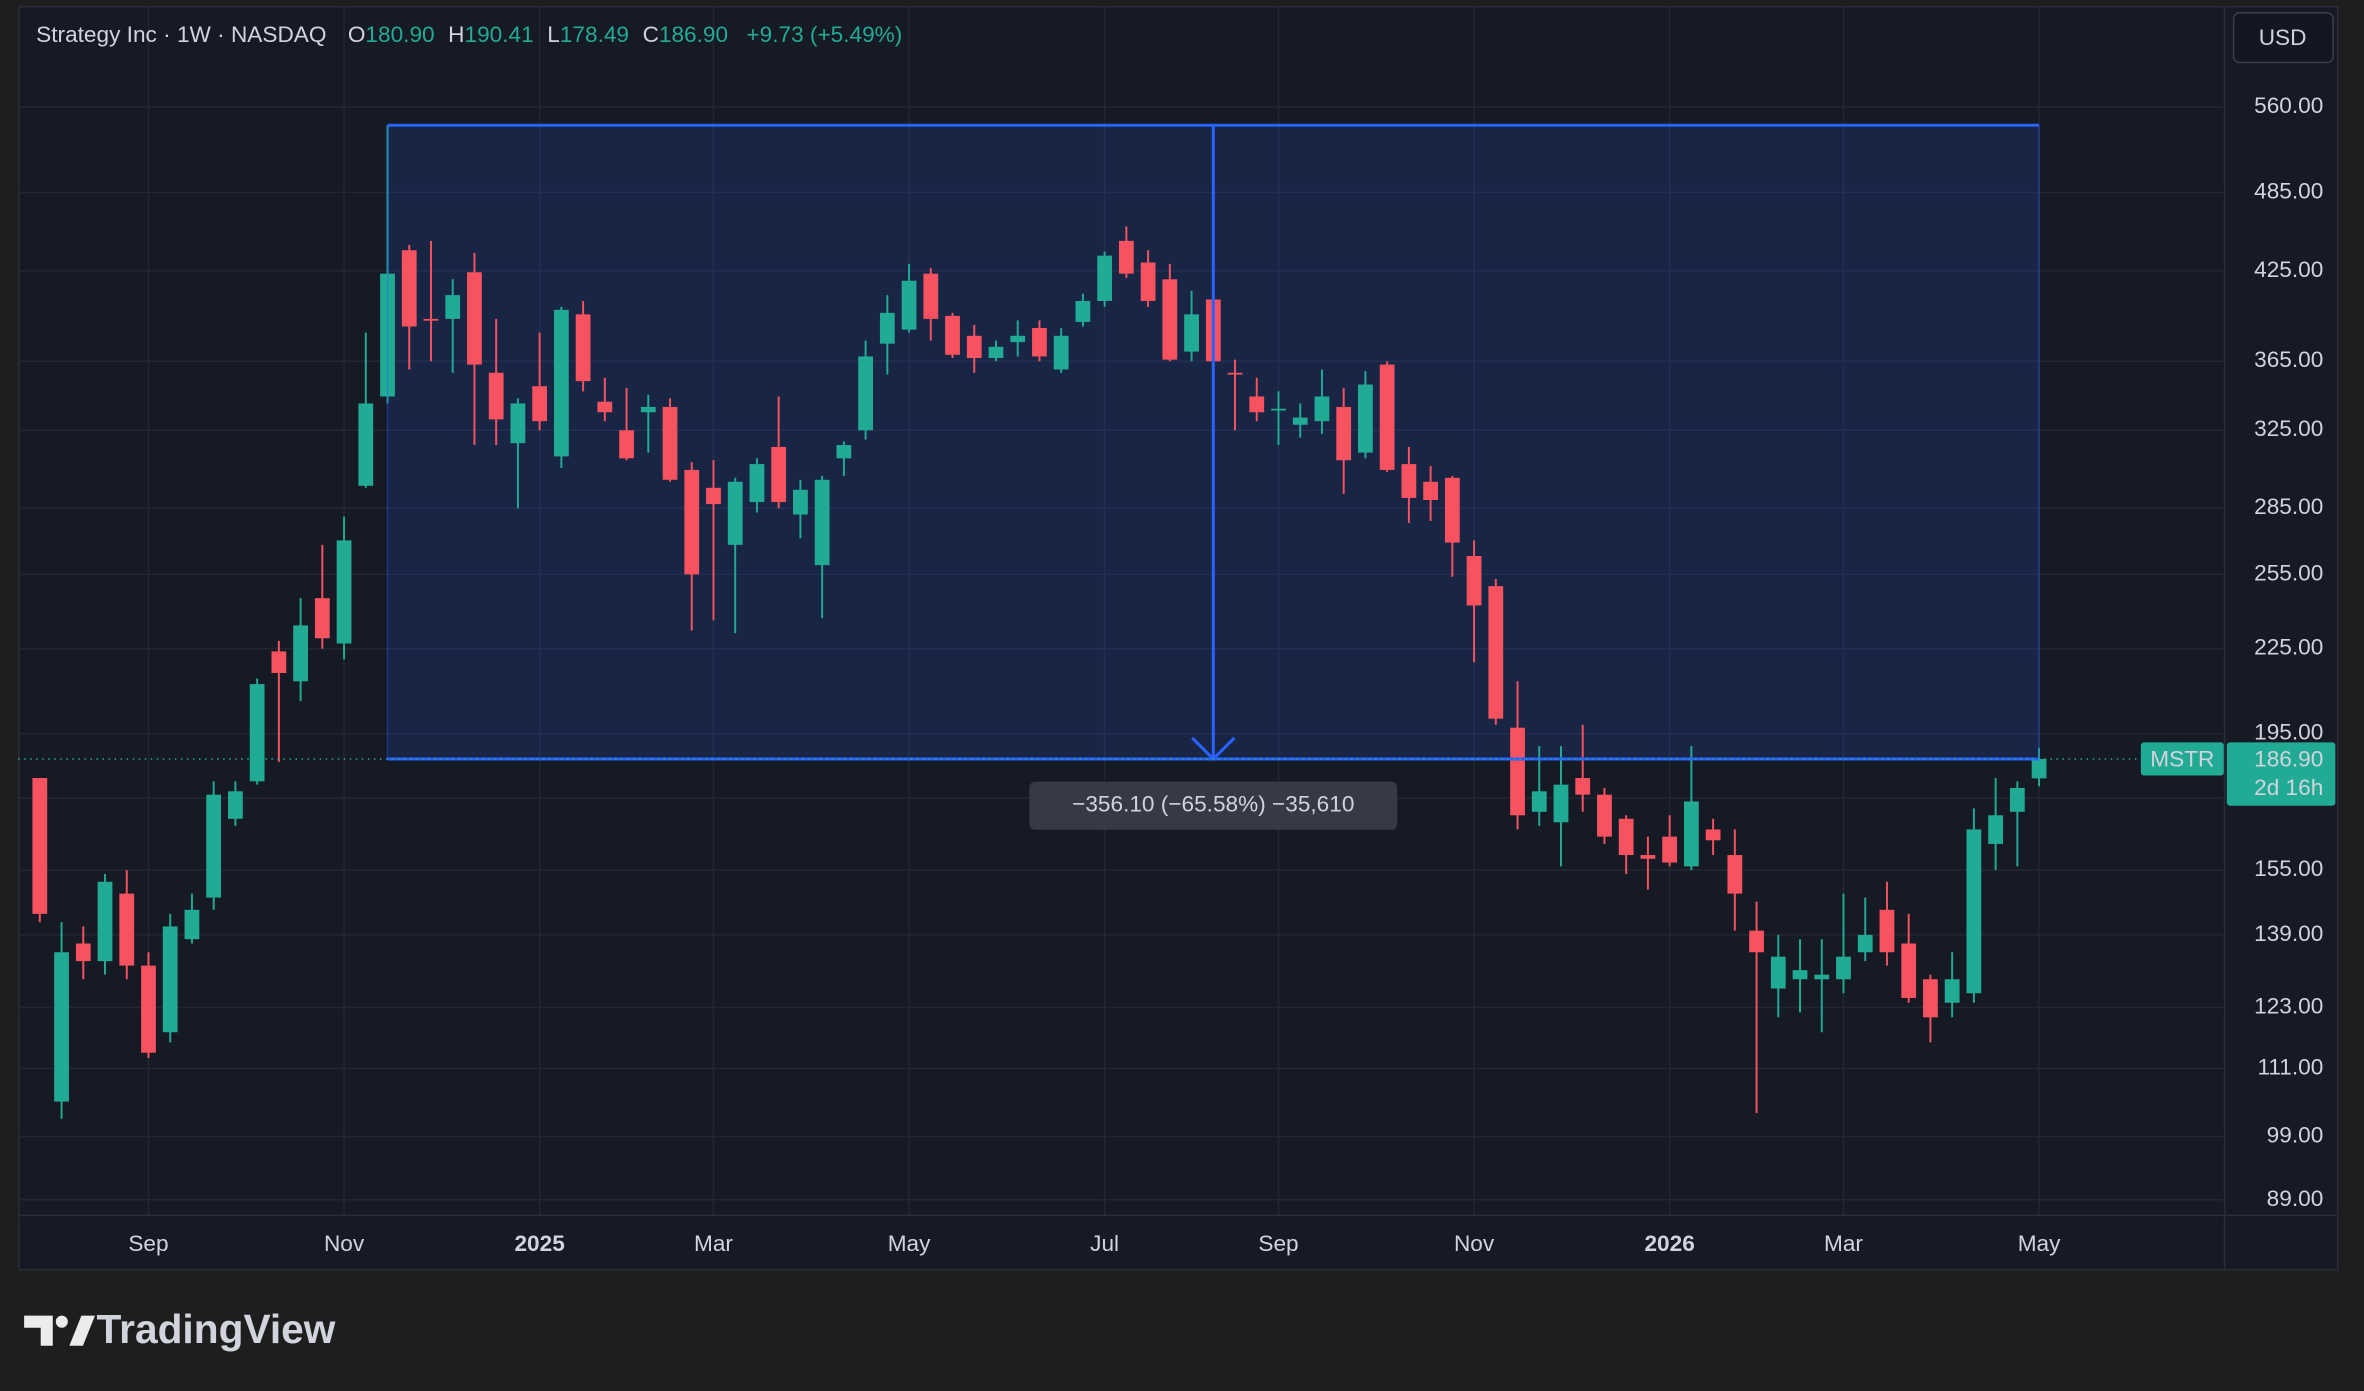 This screenshot has height=1391, width=2364. What do you see at coordinates (2288, 732) in the screenshot?
I see `y-tick-label: 195.00` at bounding box center [2288, 732].